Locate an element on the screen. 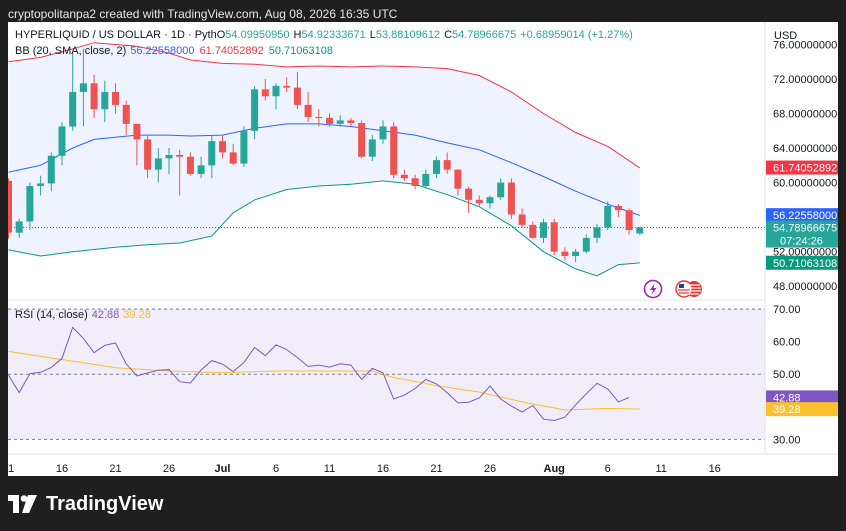 The width and height of the screenshot is (846, 531). rsi-label: RSI (14, close) is located at coordinates (51, 315).